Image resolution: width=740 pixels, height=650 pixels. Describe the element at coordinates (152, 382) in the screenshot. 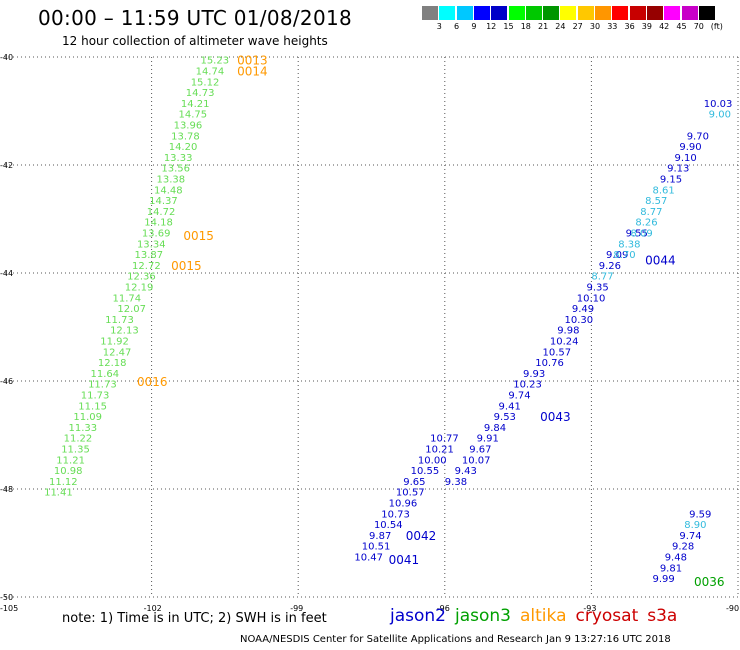

I see `pass-time-label: 0016` at that location.